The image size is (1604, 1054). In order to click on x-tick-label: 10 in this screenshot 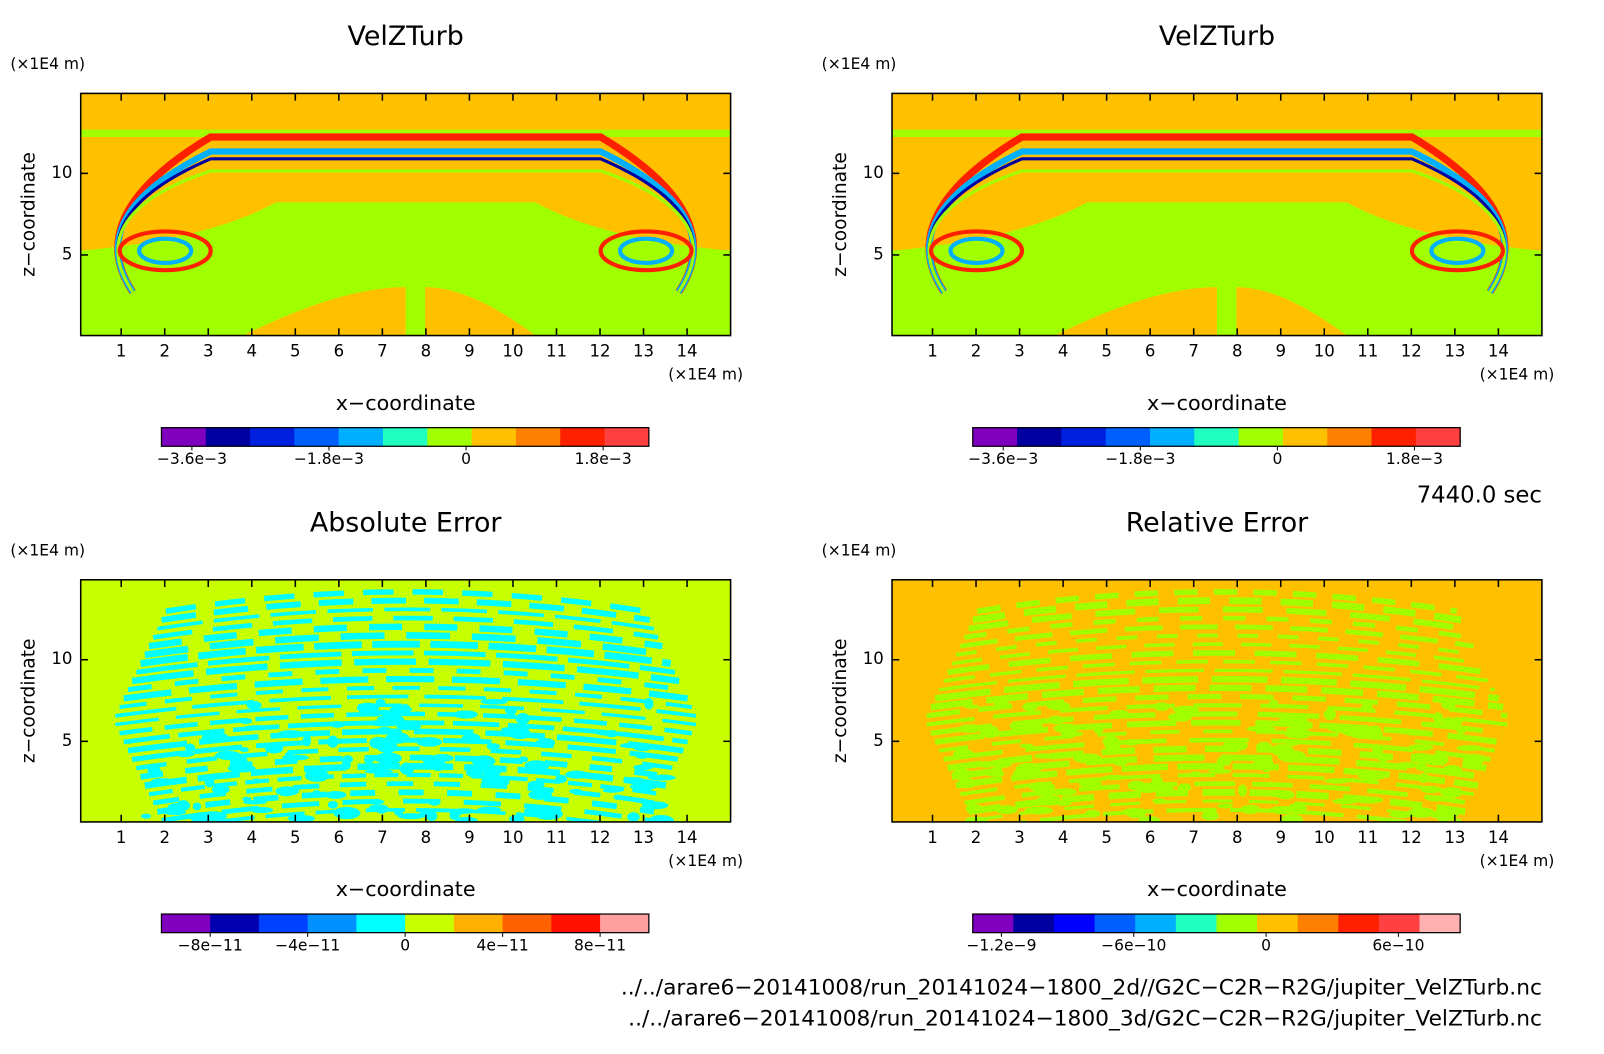, I will do `click(1324, 351)`.